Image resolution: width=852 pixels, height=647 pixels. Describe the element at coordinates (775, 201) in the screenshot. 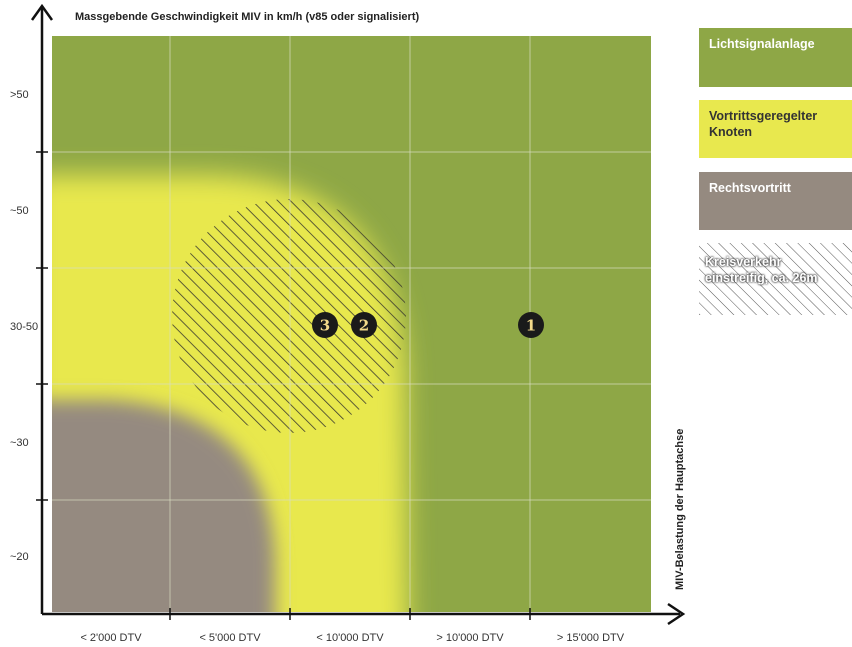

I see `legend-item-rechtsvortritt: Rechtsvortritt` at that location.